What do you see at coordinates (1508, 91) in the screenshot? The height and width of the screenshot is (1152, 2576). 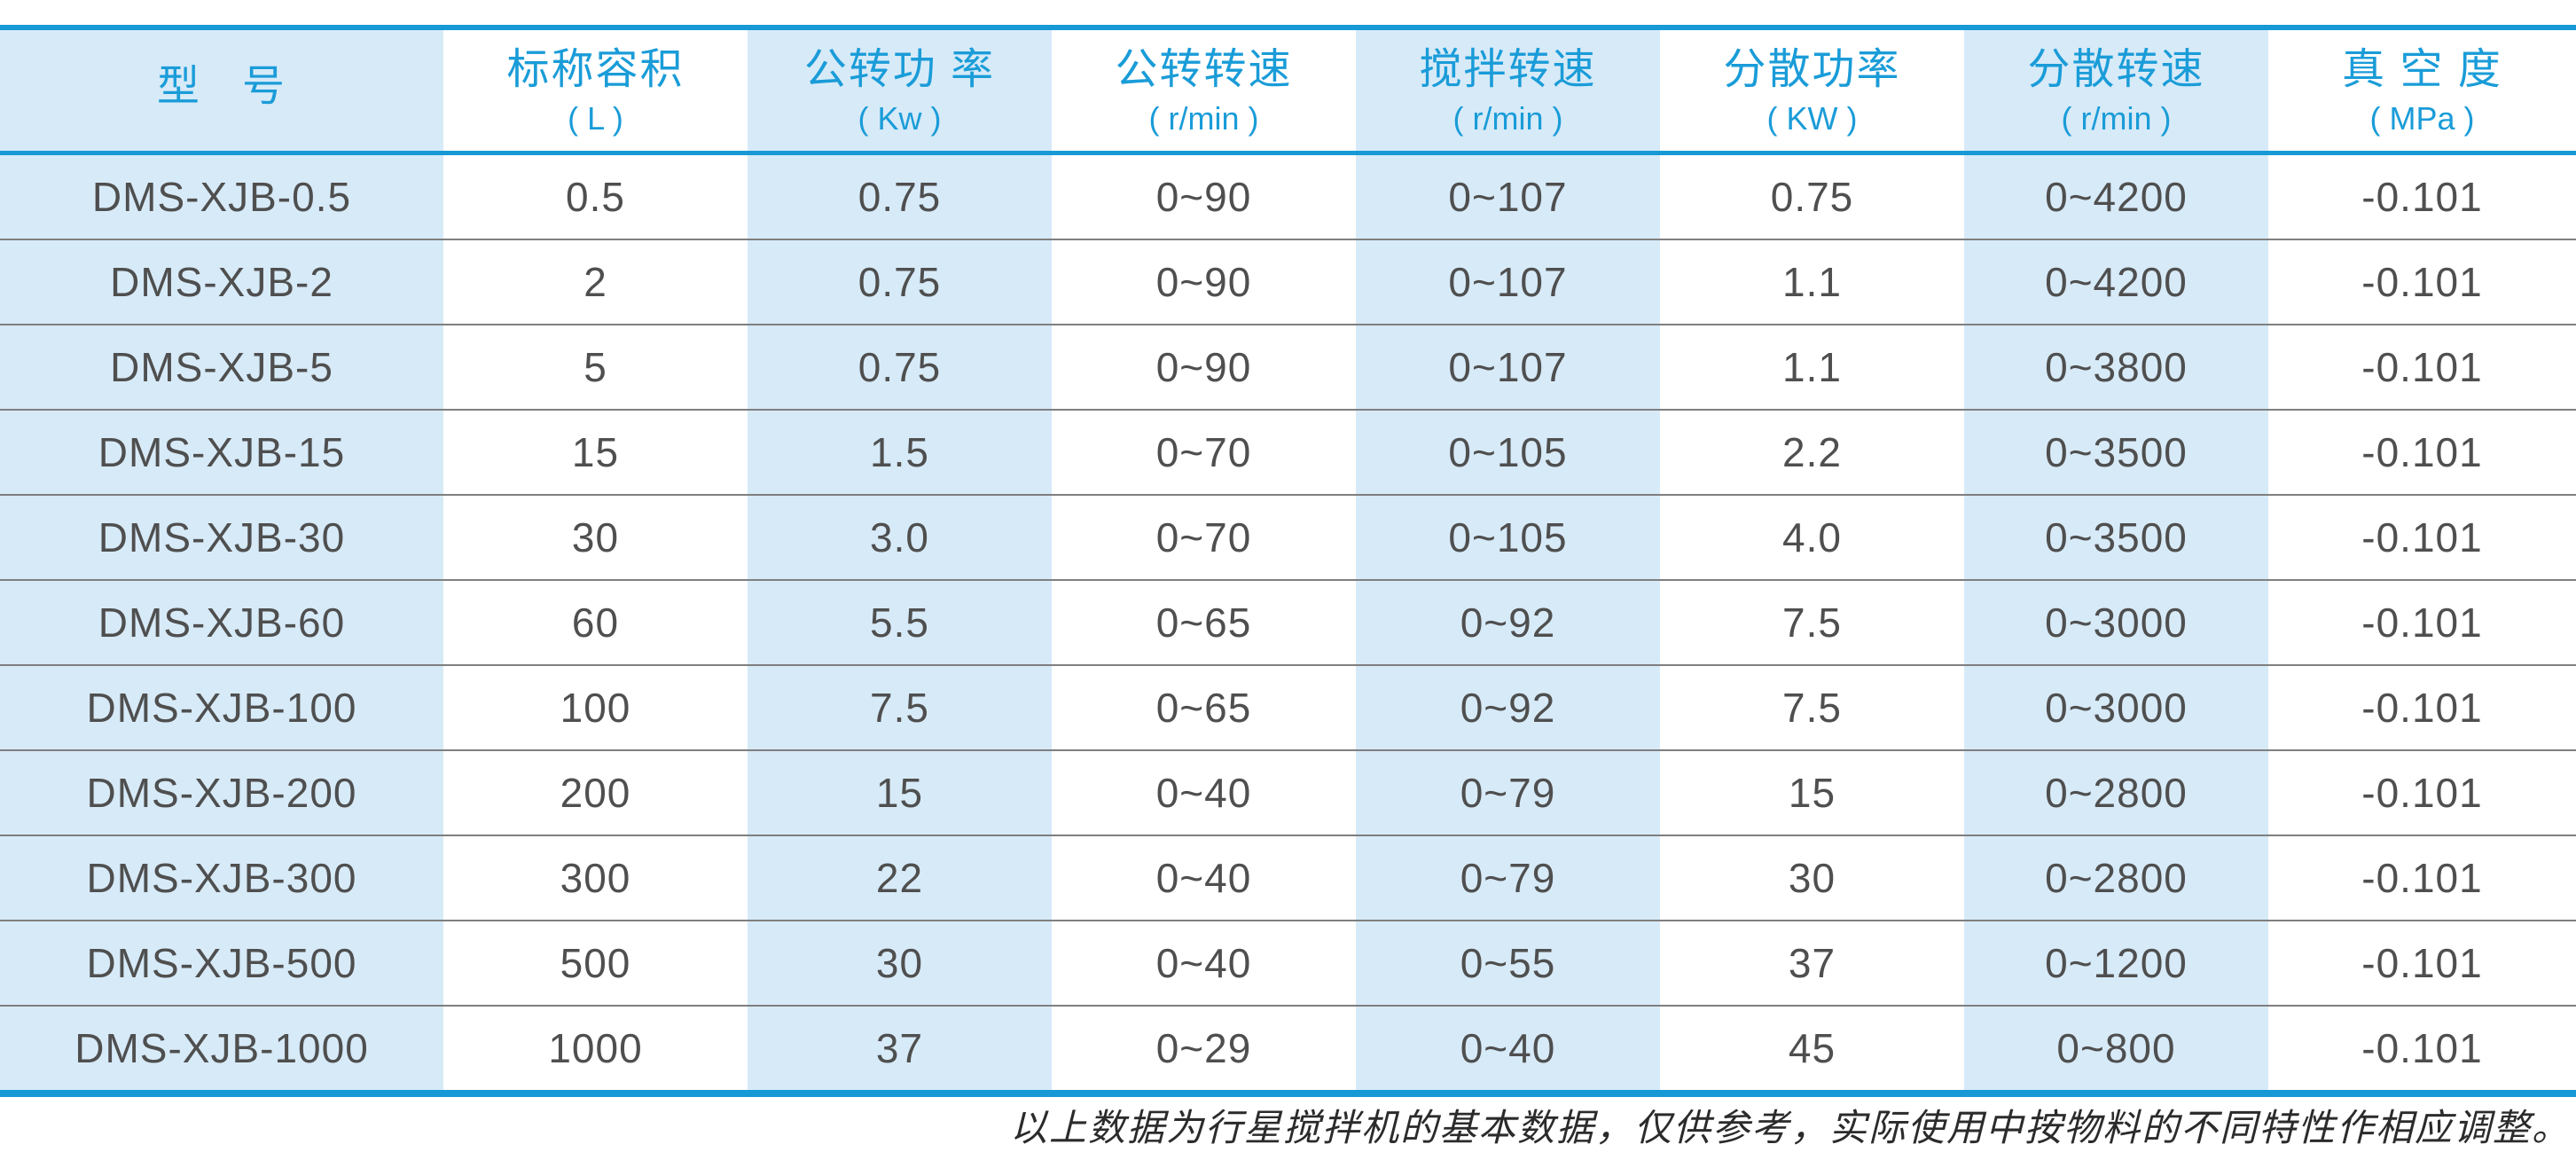 I see `col-header-stirring-speed: 搅拌转速 ( r/min )` at bounding box center [1508, 91].